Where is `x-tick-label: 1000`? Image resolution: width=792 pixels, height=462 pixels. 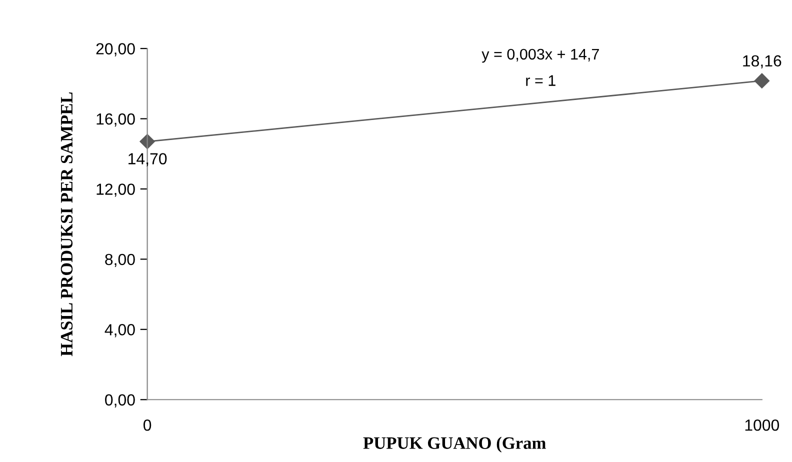 x-tick-label: 1000 is located at coordinates (762, 425).